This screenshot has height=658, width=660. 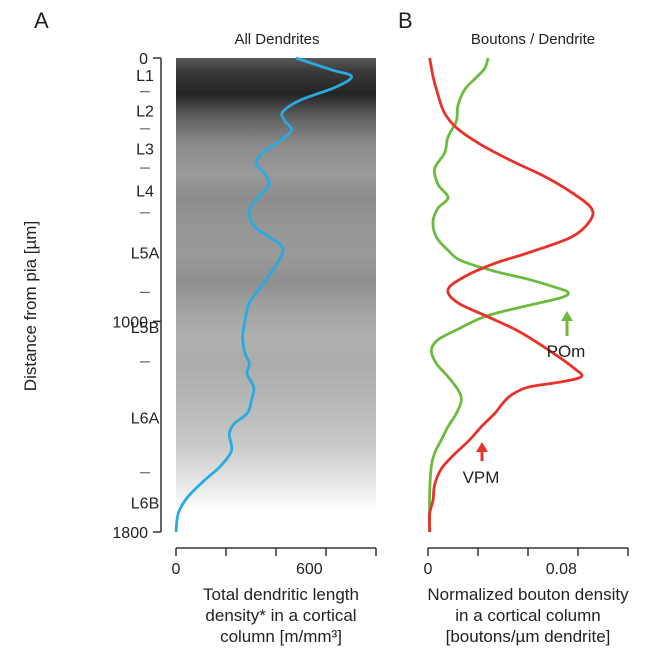 What do you see at coordinates (276, 39) in the screenshot?
I see `panel-a-title: All Dendrites` at bounding box center [276, 39].